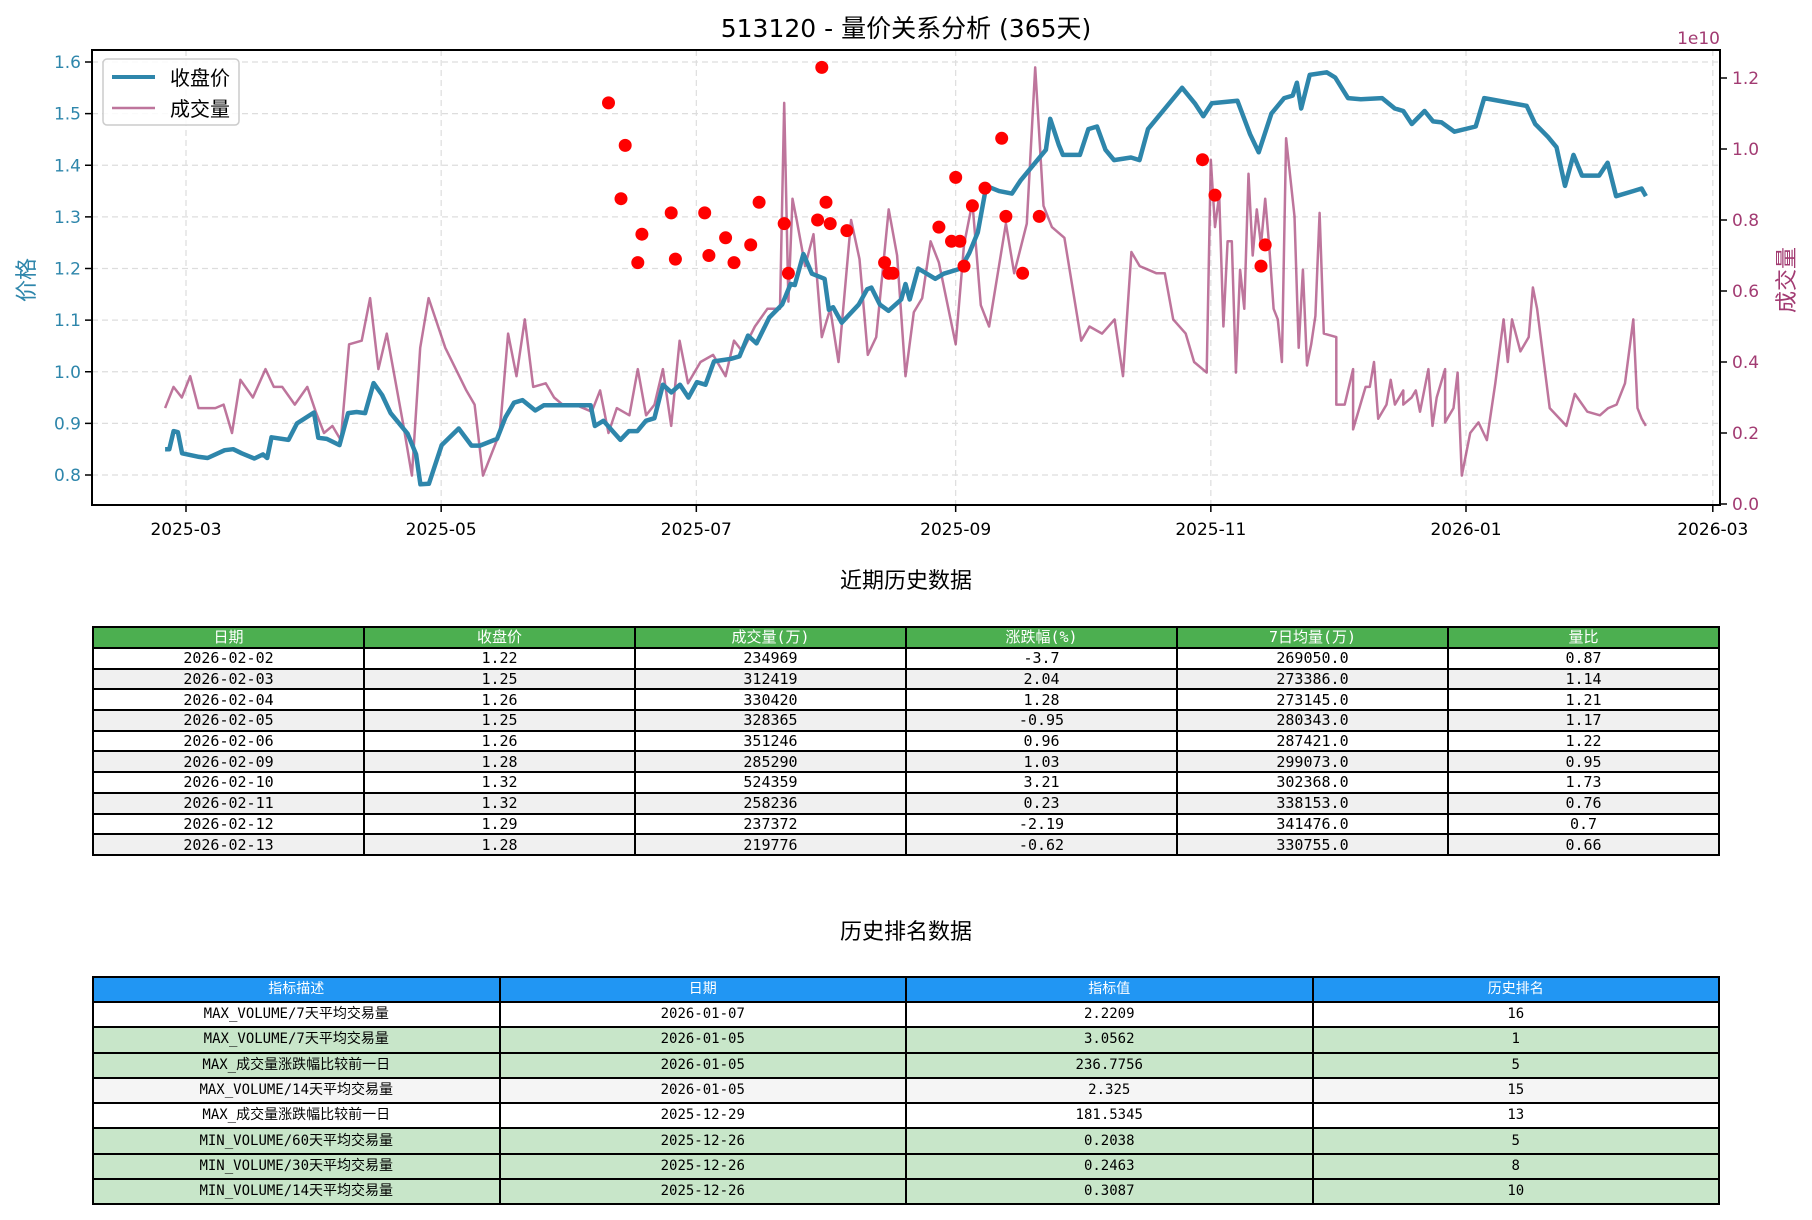  Describe the element at coordinates (228, 679) in the screenshot. I see `table-cell: 2026-02-03` at that location.